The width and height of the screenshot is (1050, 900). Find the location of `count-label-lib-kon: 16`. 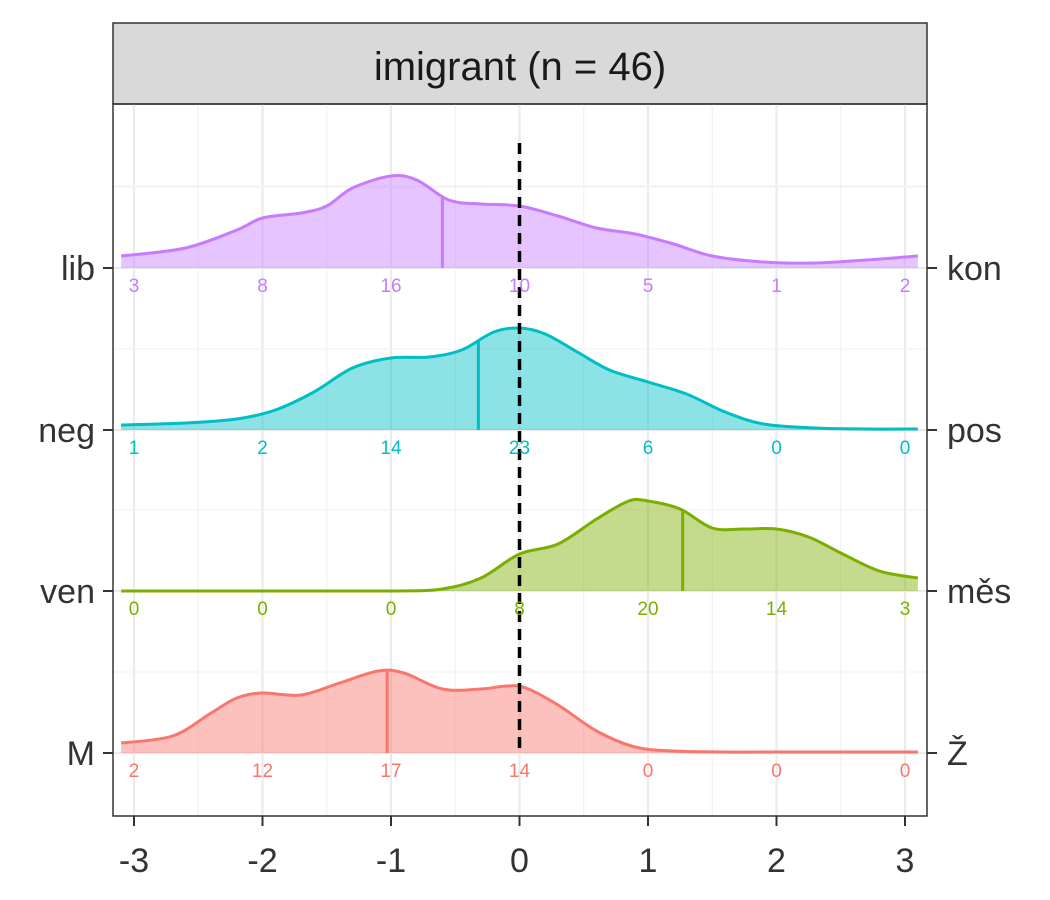

count-label-lib-kon: 16 is located at coordinates (390, 286).